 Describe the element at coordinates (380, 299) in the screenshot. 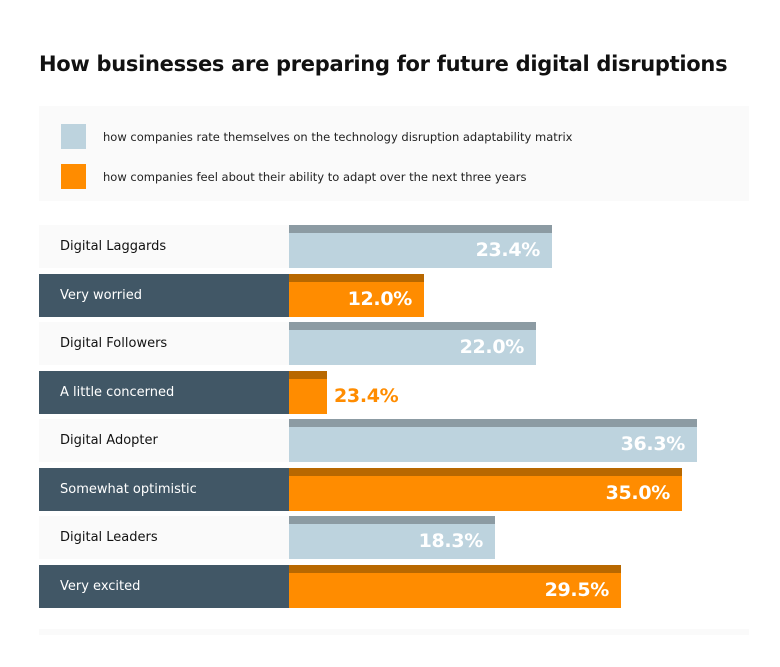

I see `bar-value-label-very-worried: 12.0%` at that location.